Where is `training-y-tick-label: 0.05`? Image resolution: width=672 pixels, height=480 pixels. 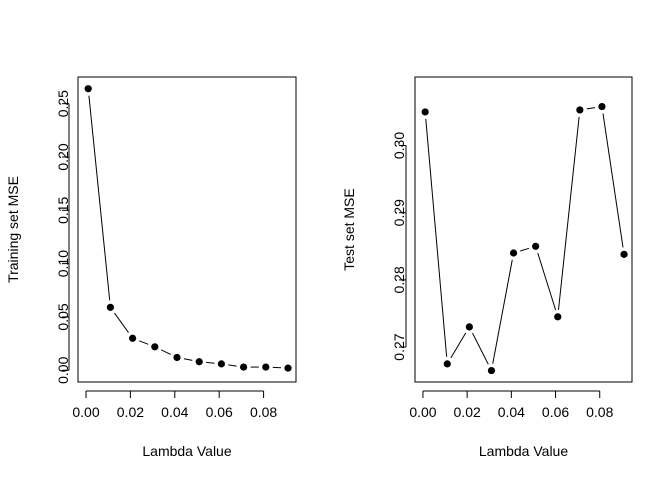 training-y-tick-label: 0.05 is located at coordinates (63, 316).